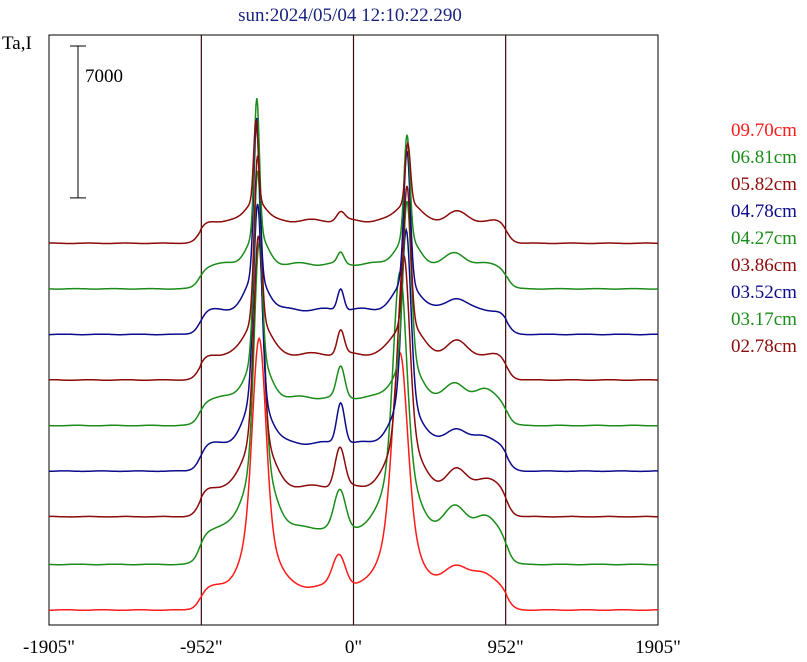 The image size is (807, 662). I want to click on x-tick-label: 1905", so click(658, 647).